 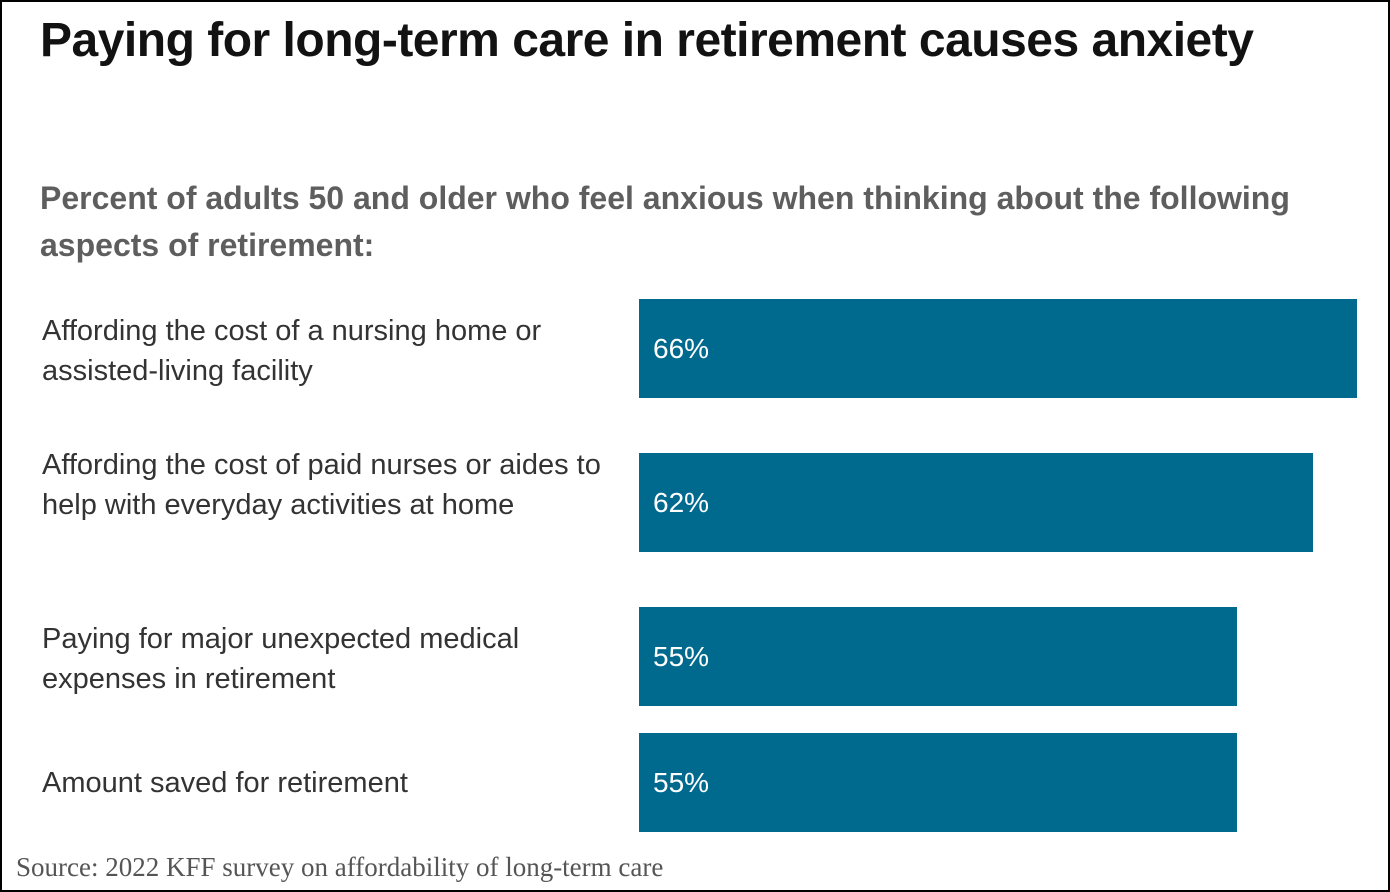 I want to click on category-label: Amount saved for retirement, so click(x=225, y=783).